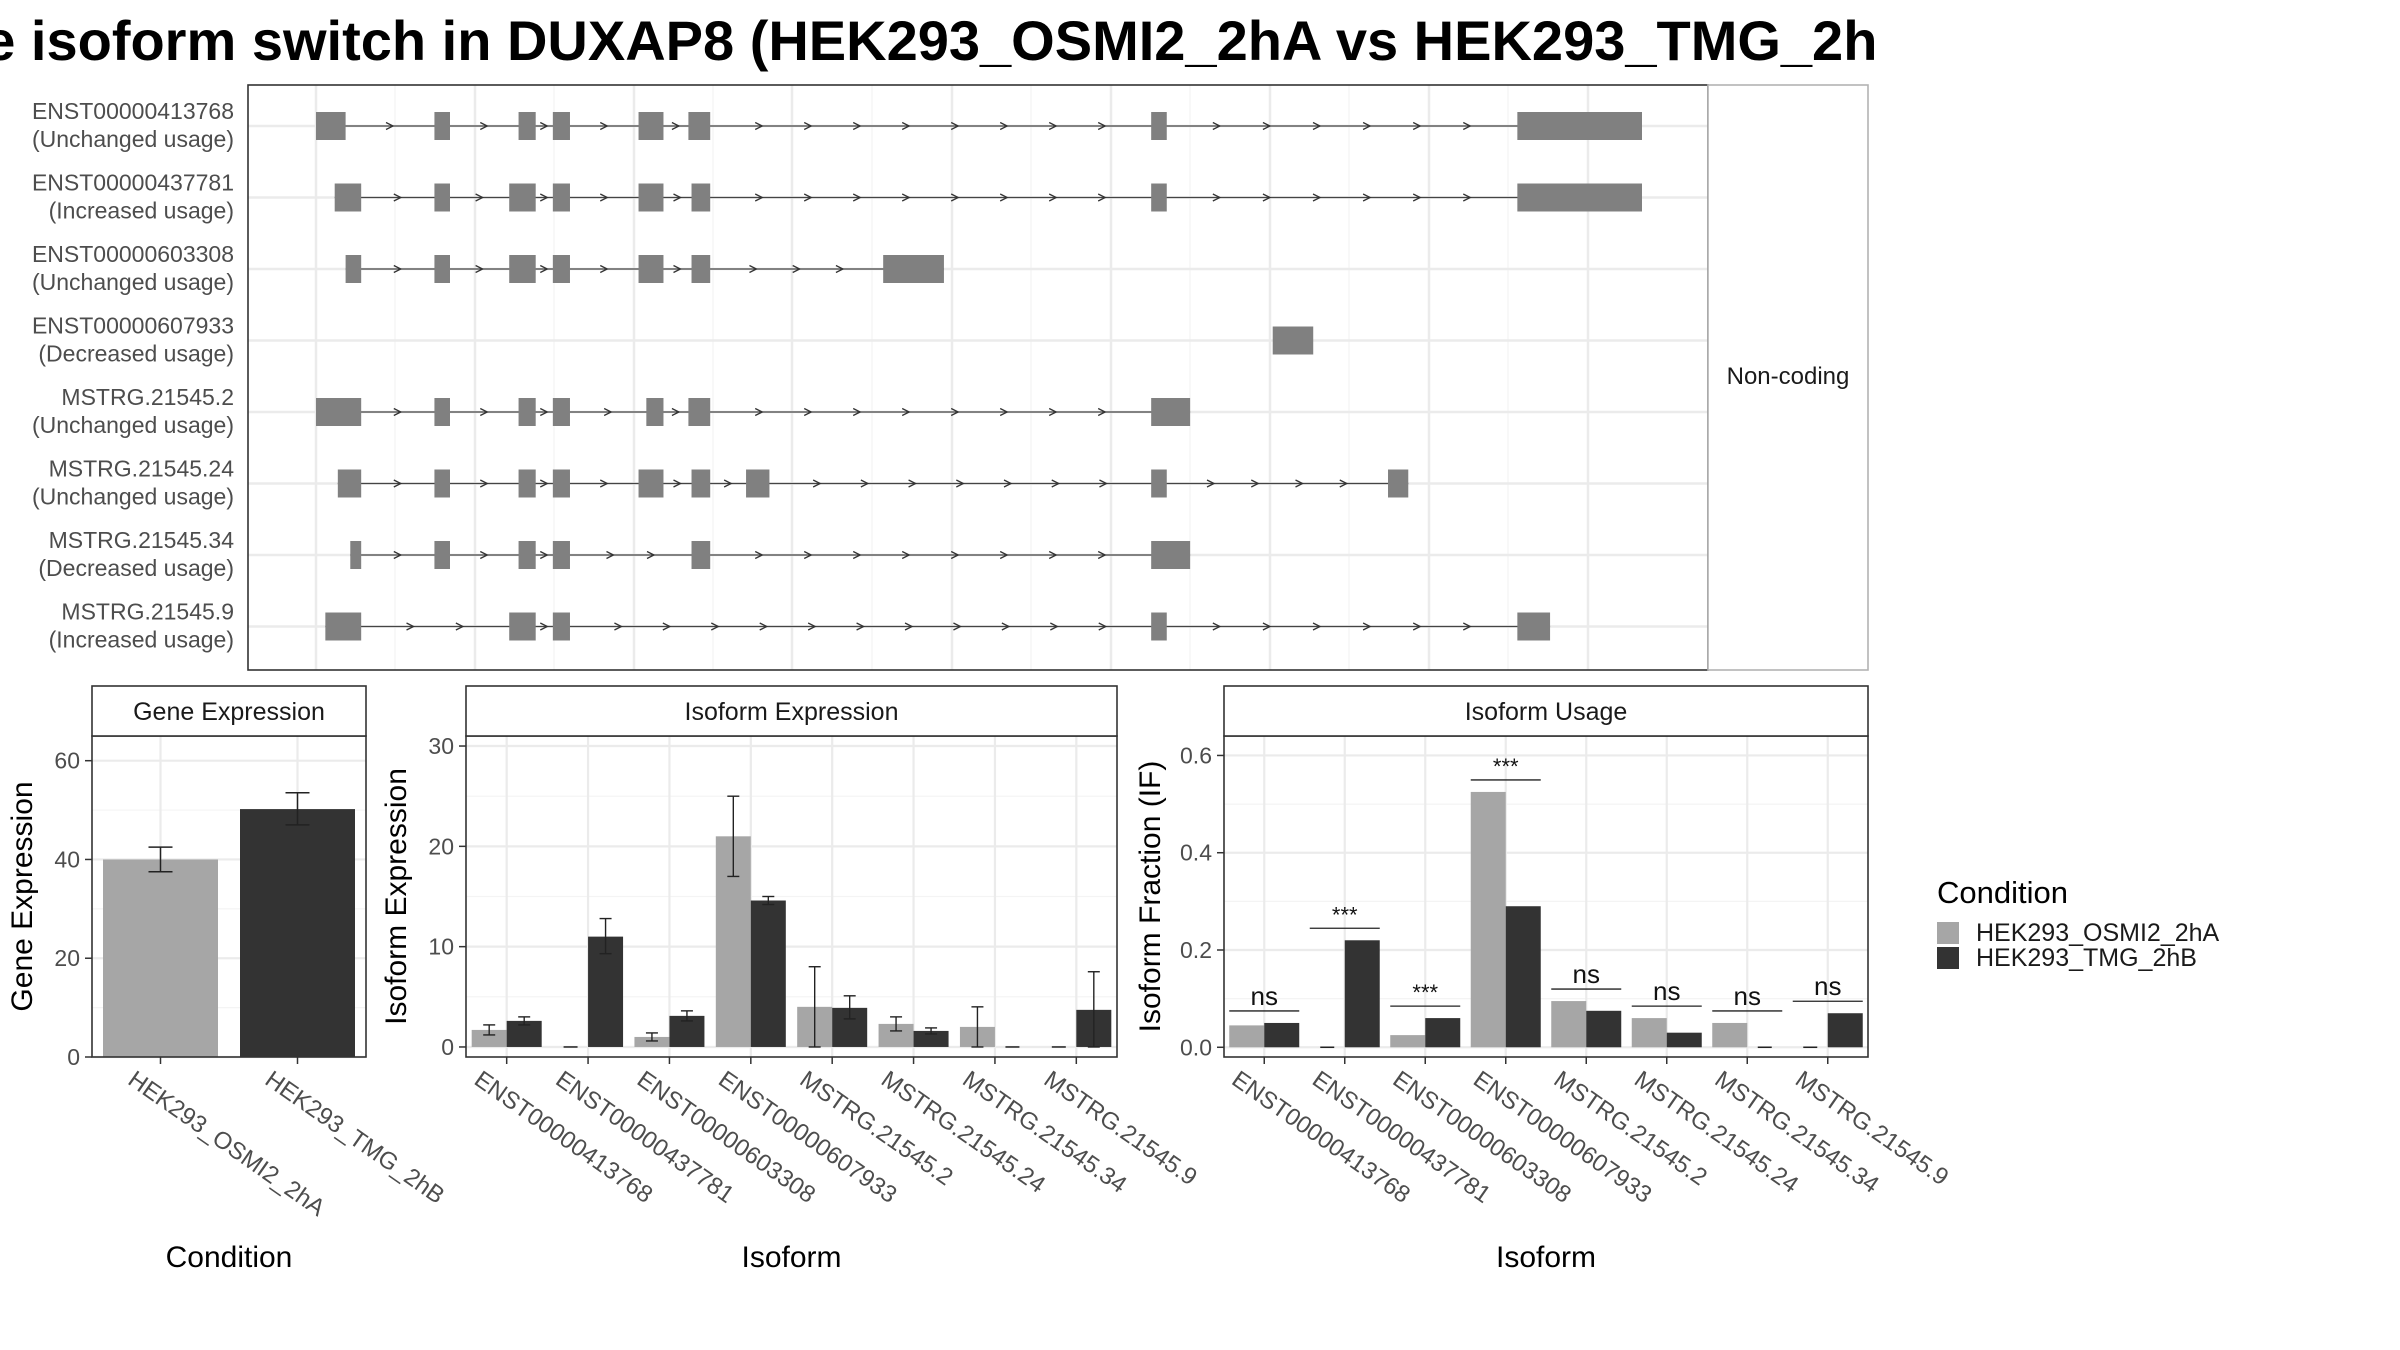  I want to click on panel-strip-title: Gene Expression, so click(229, 712).